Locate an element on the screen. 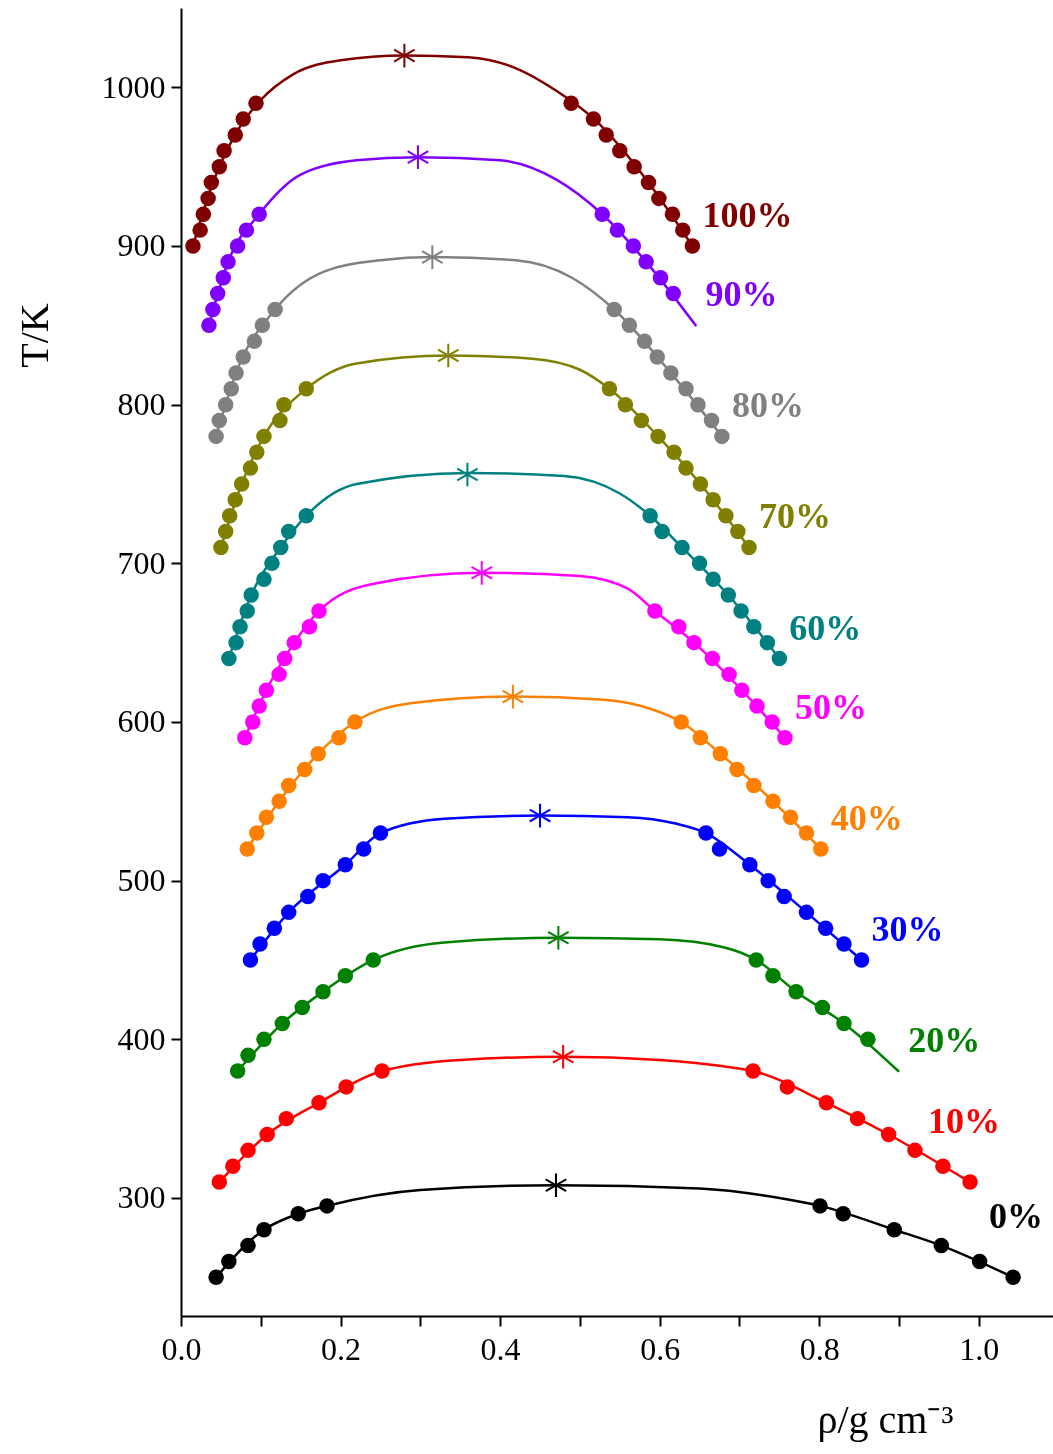 Image resolution: width=1053 pixels, height=1454 pixels. y-tick-label: 900 is located at coordinates (141, 245).